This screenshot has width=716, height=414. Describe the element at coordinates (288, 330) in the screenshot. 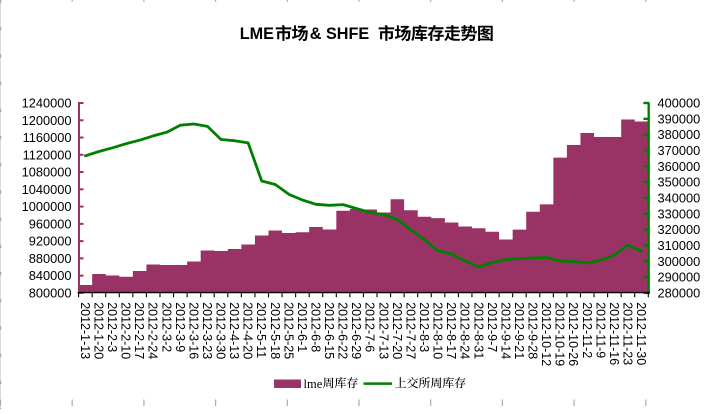

I see `svg-text: 2012-5-25` at that location.